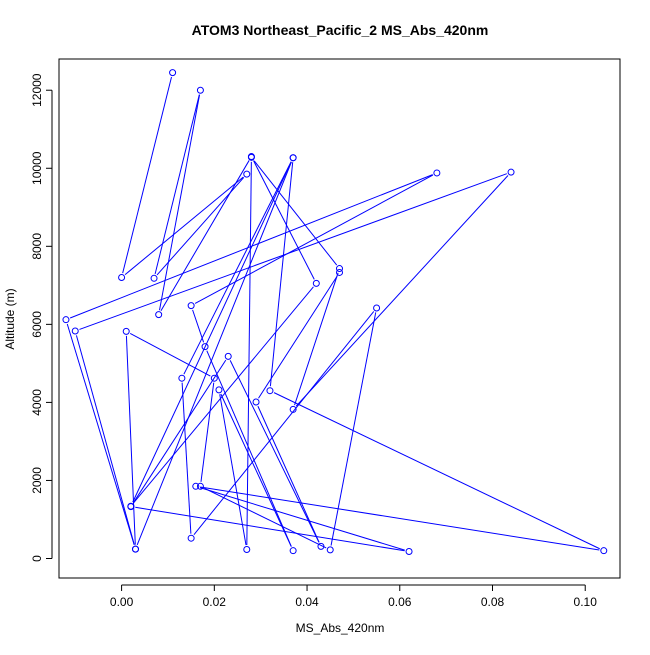  I want to click on x-tick-label: 0.10, so click(586, 602).